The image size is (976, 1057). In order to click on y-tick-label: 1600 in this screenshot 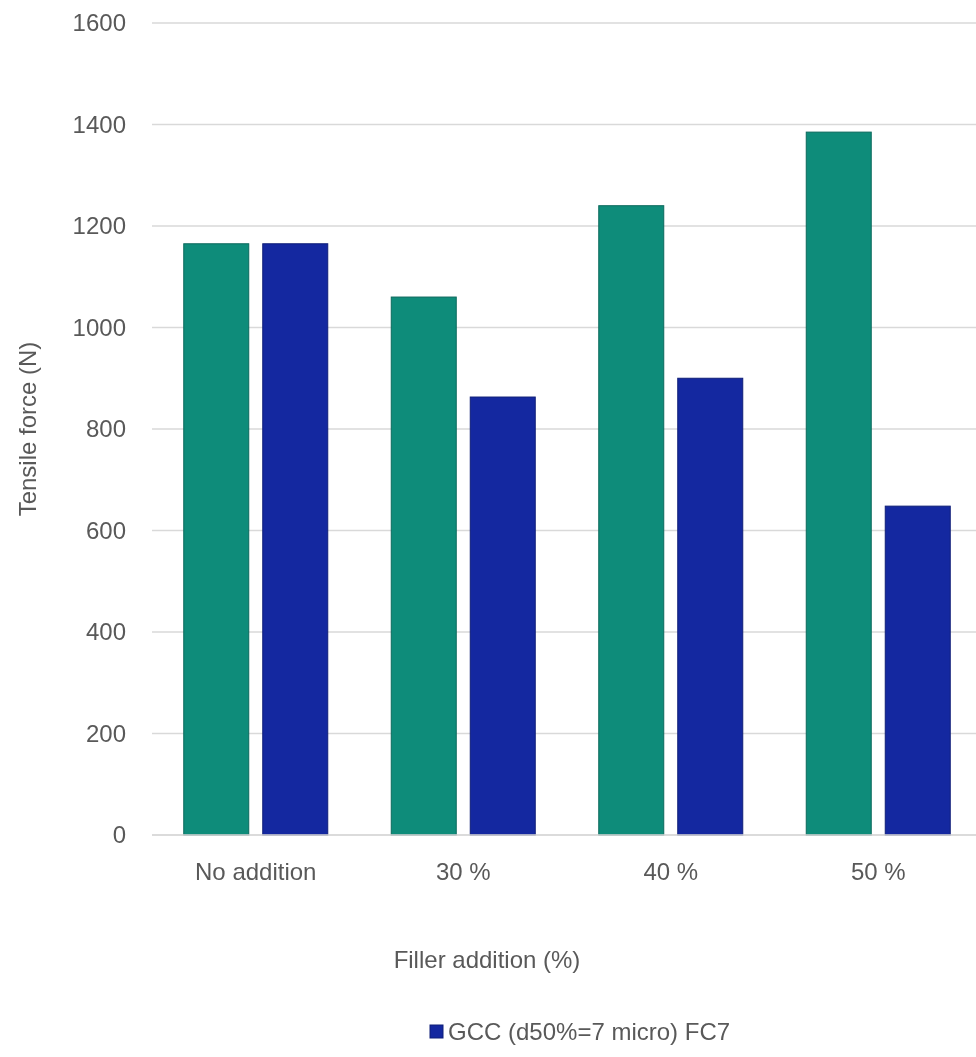, I will do `click(99, 23)`.